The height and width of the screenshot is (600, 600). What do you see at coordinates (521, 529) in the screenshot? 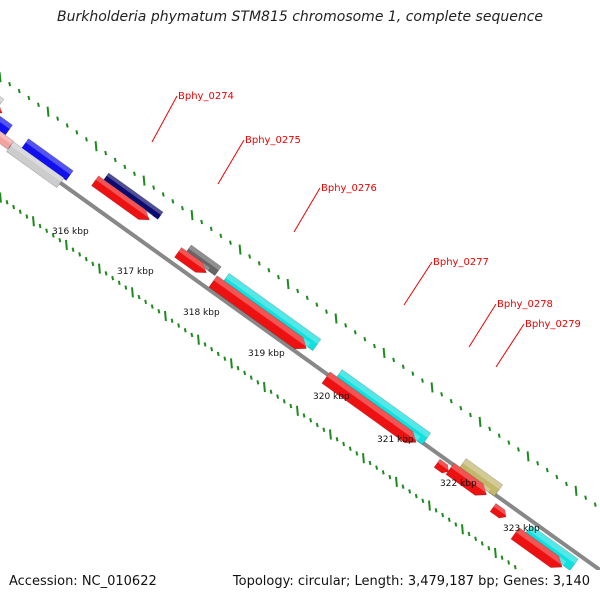
I see `scale-label: 323 kbp` at bounding box center [521, 529].